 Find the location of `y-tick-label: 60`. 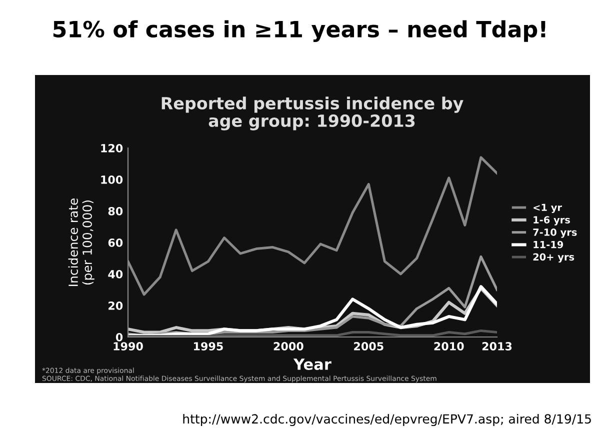

y-tick-label: 60 is located at coordinates (115, 242).